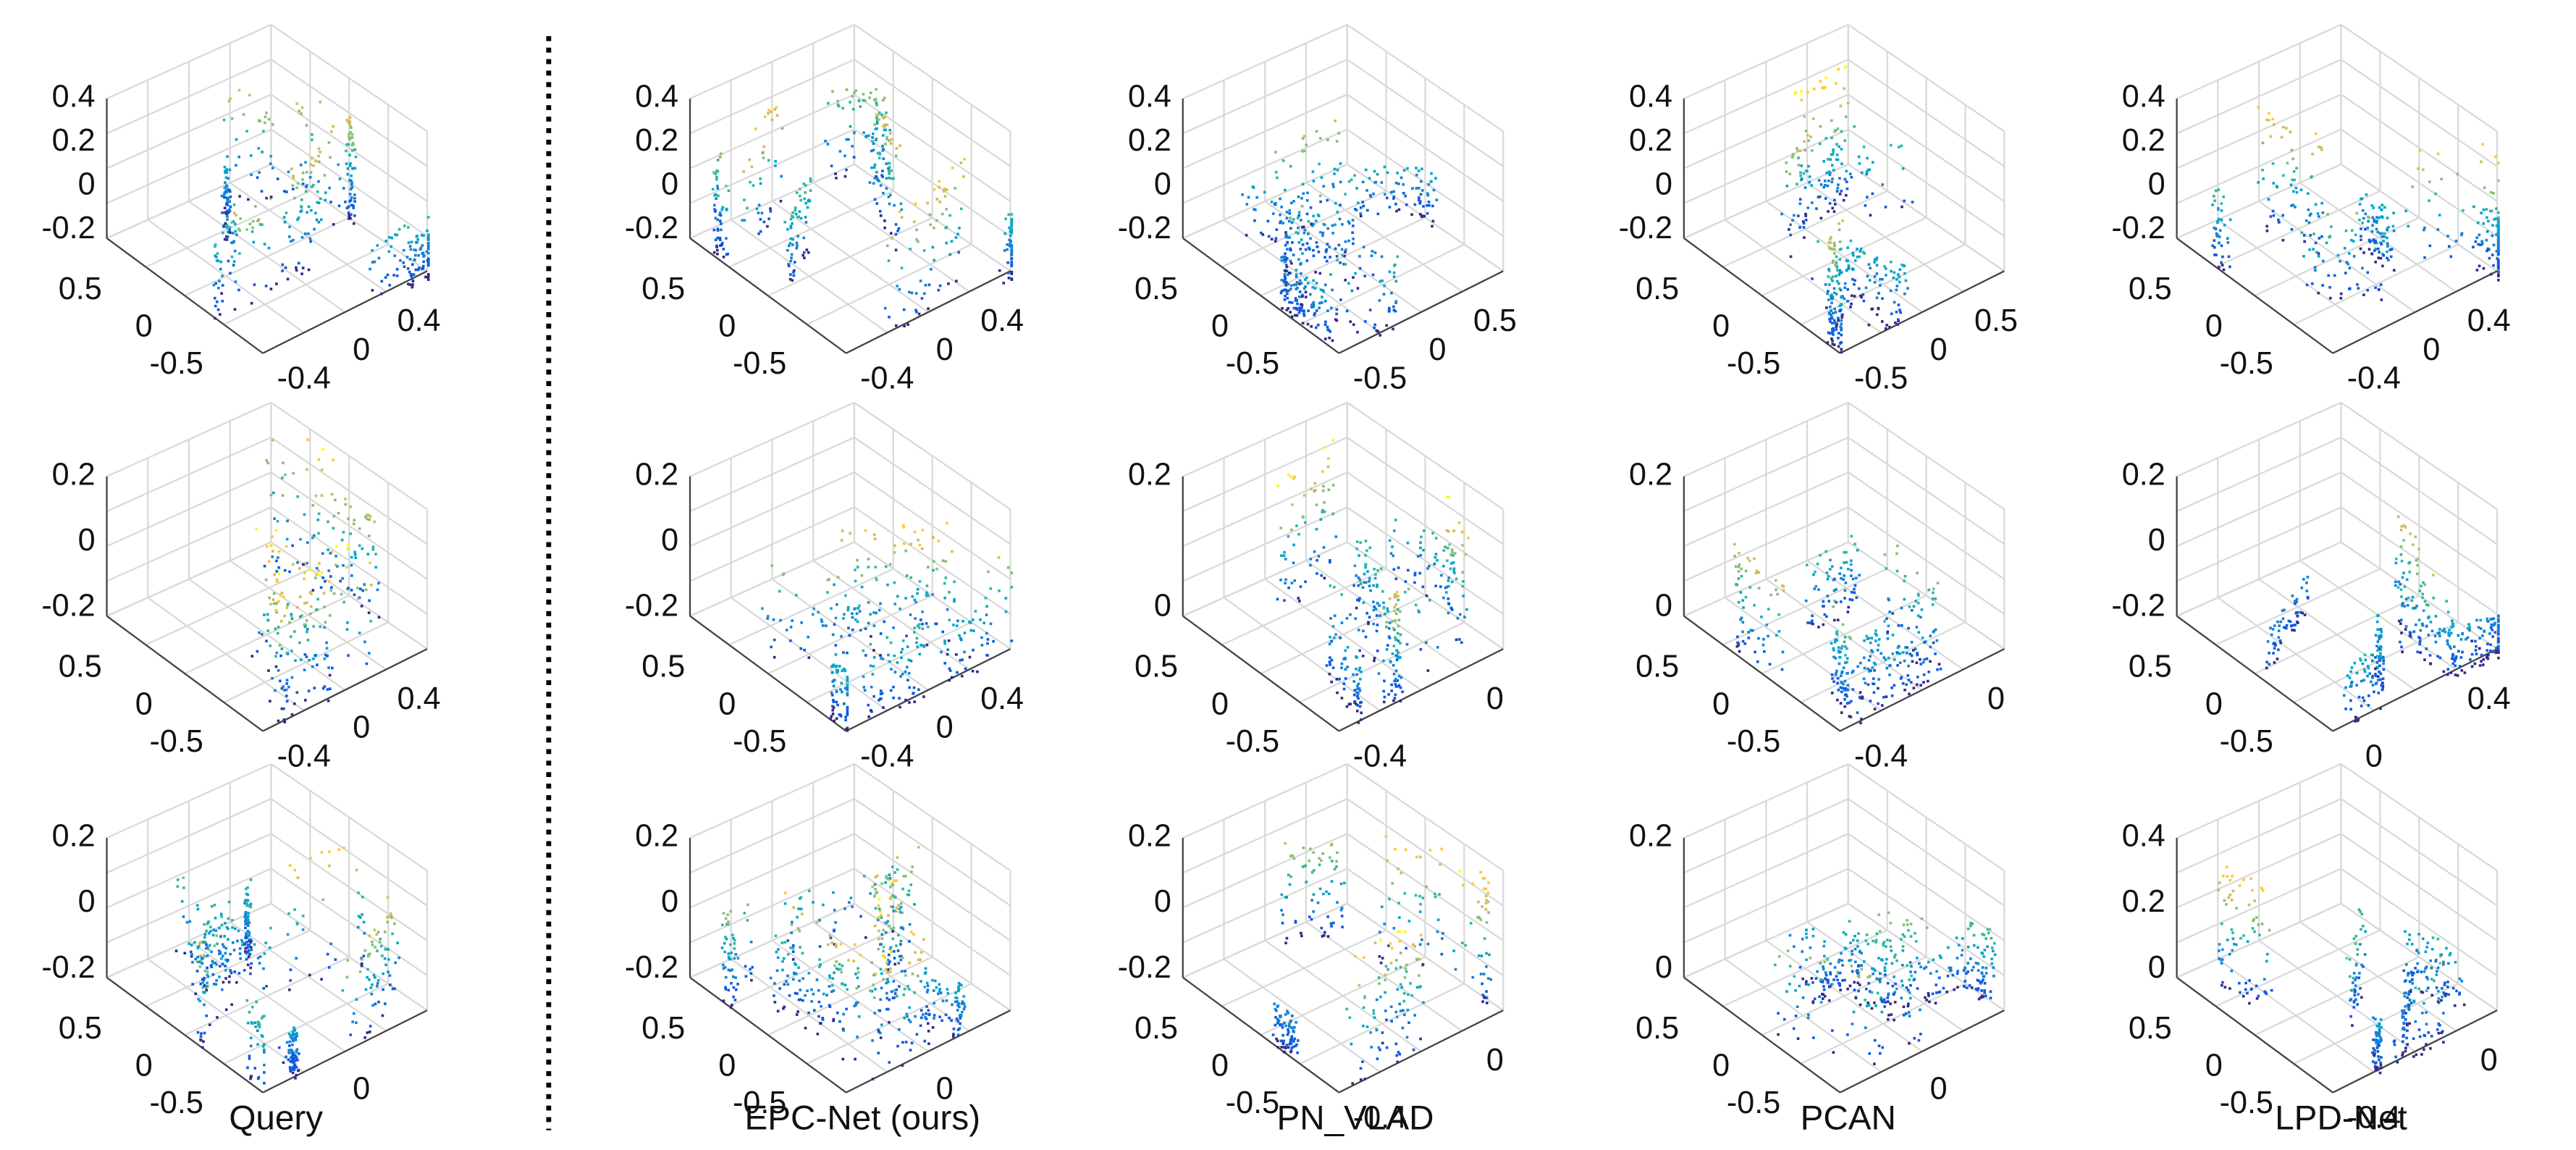  What do you see at coordinates (1762, 673) in the screenshot?
I see `axis-line` at bounding box center [1762, 673].